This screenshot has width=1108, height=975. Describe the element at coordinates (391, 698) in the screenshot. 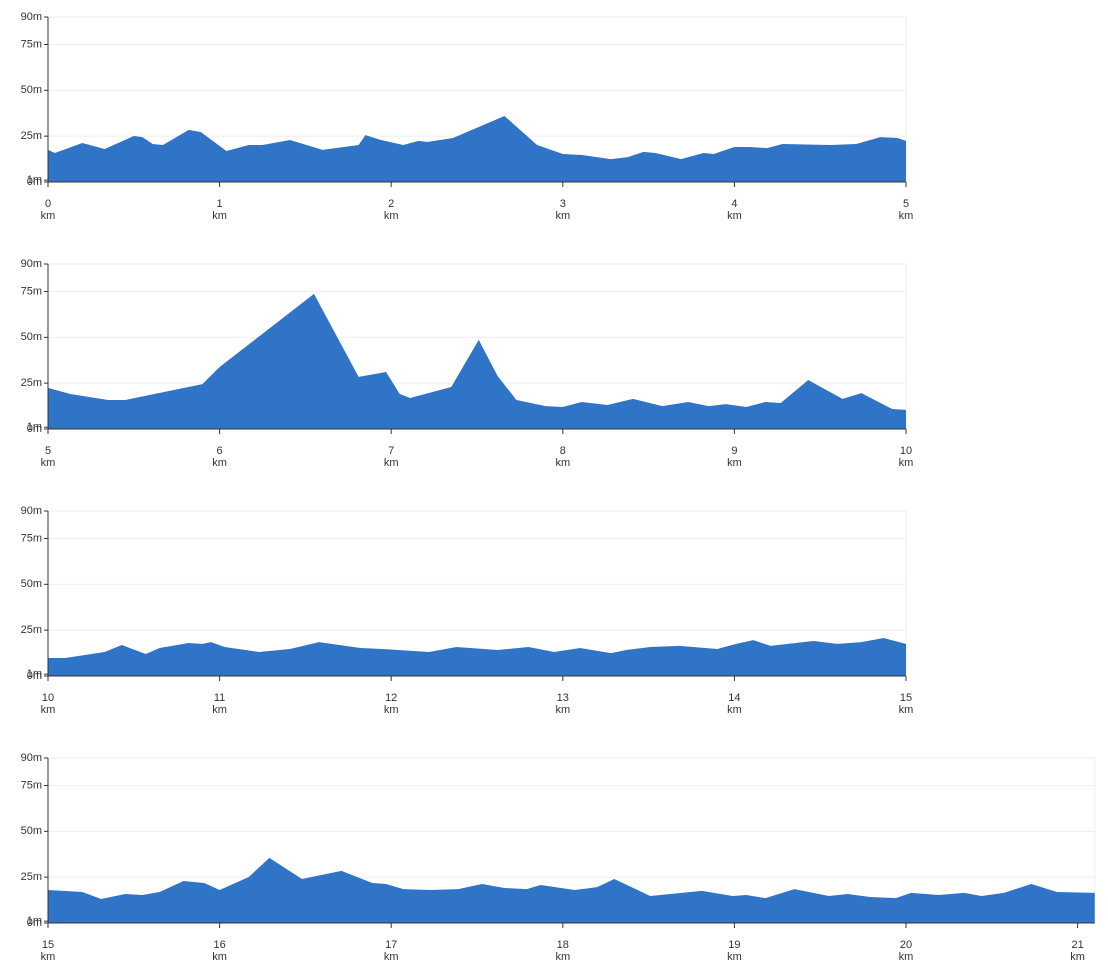

I see `x-tick-label: 12` at that location.